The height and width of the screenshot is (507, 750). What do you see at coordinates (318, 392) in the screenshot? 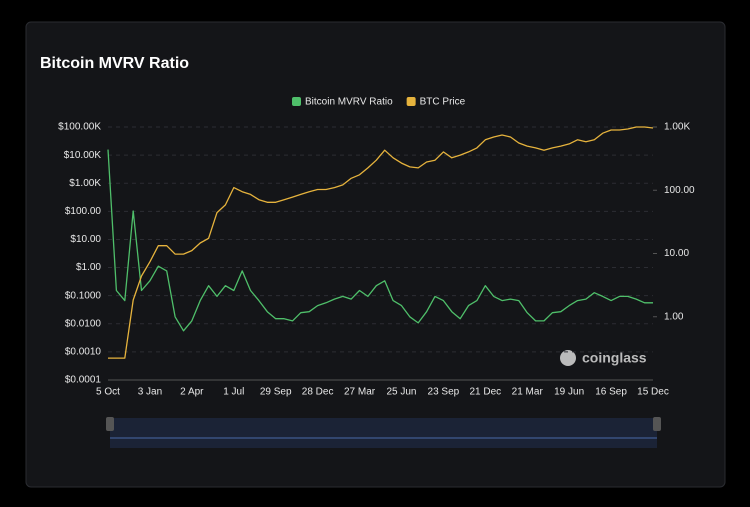
I see `x-tick-label: 28 Dec` at bounding box center [318, 392].